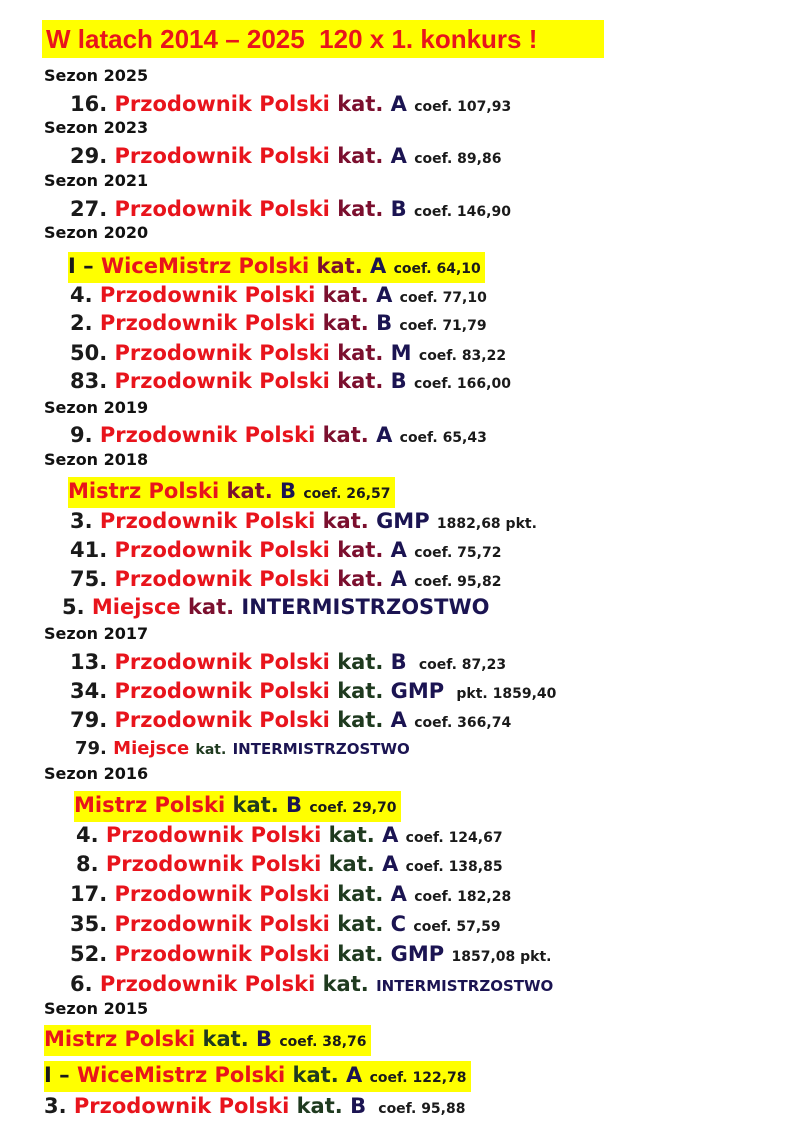 The image size is (800, 1130). I want to click on coefficient: 1882,68 pkt., so click(486, 524).